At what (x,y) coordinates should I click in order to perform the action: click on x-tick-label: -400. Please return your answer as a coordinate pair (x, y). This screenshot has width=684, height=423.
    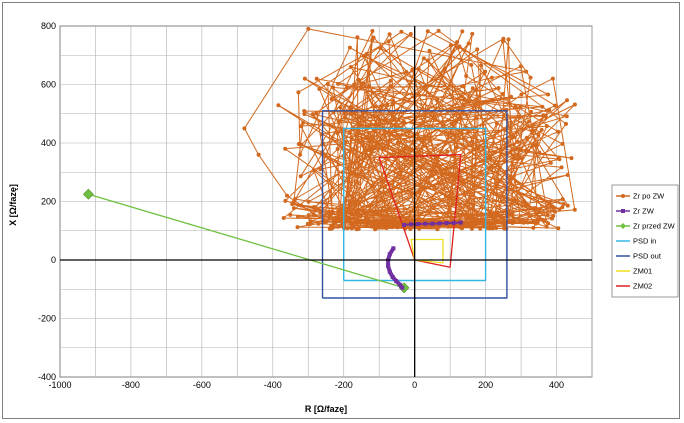
    Looking at the image, I should click on (273, 385).